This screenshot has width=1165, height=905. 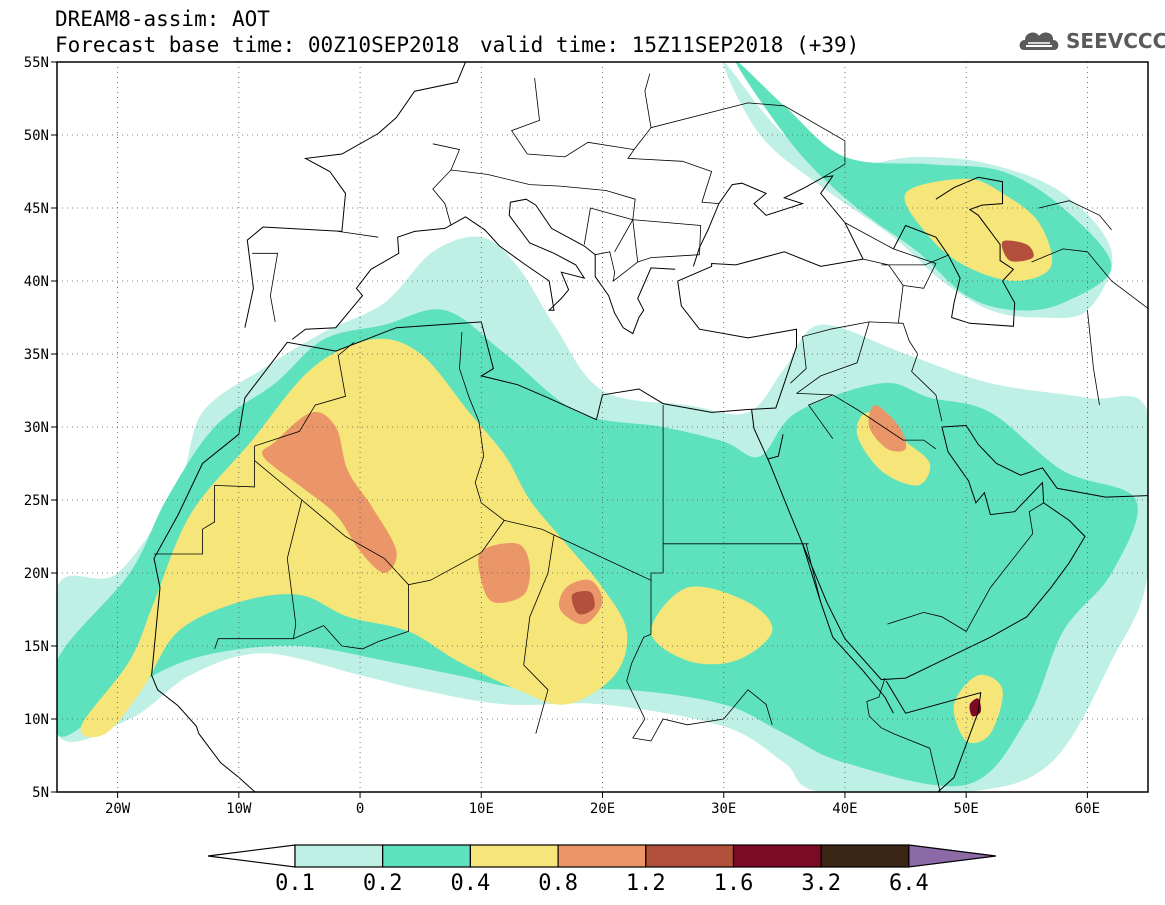 I want to click on lat-tick-label: 35N, so click(x=36, y=355).